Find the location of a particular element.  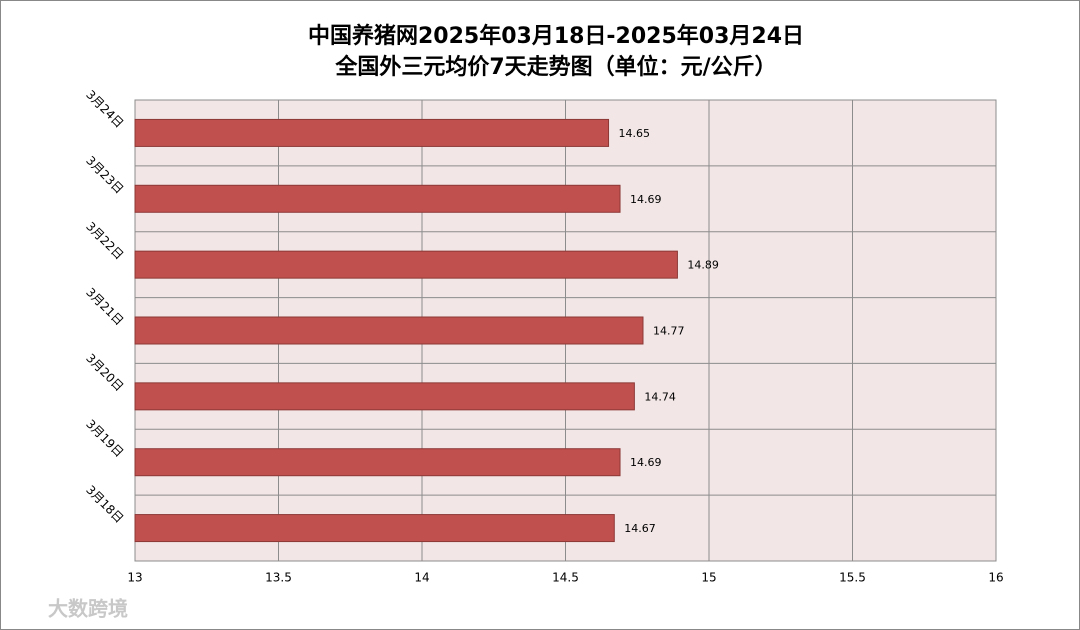

chart-subtitle: 全国外三元均价7天走势图（单位：元/公斤） is located at coordinates (555, 67).